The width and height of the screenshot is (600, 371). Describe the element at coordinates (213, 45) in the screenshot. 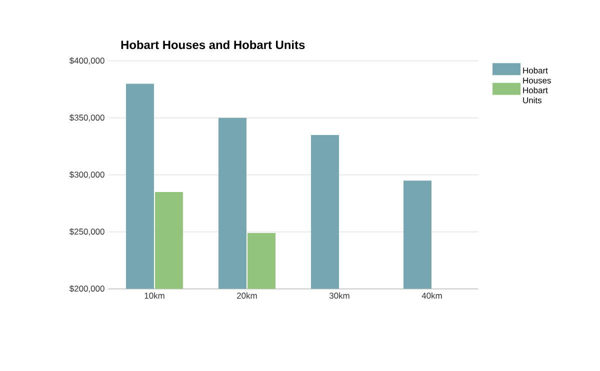

I see `chart-title: Hobart Houses and Hobart Units` at that location.